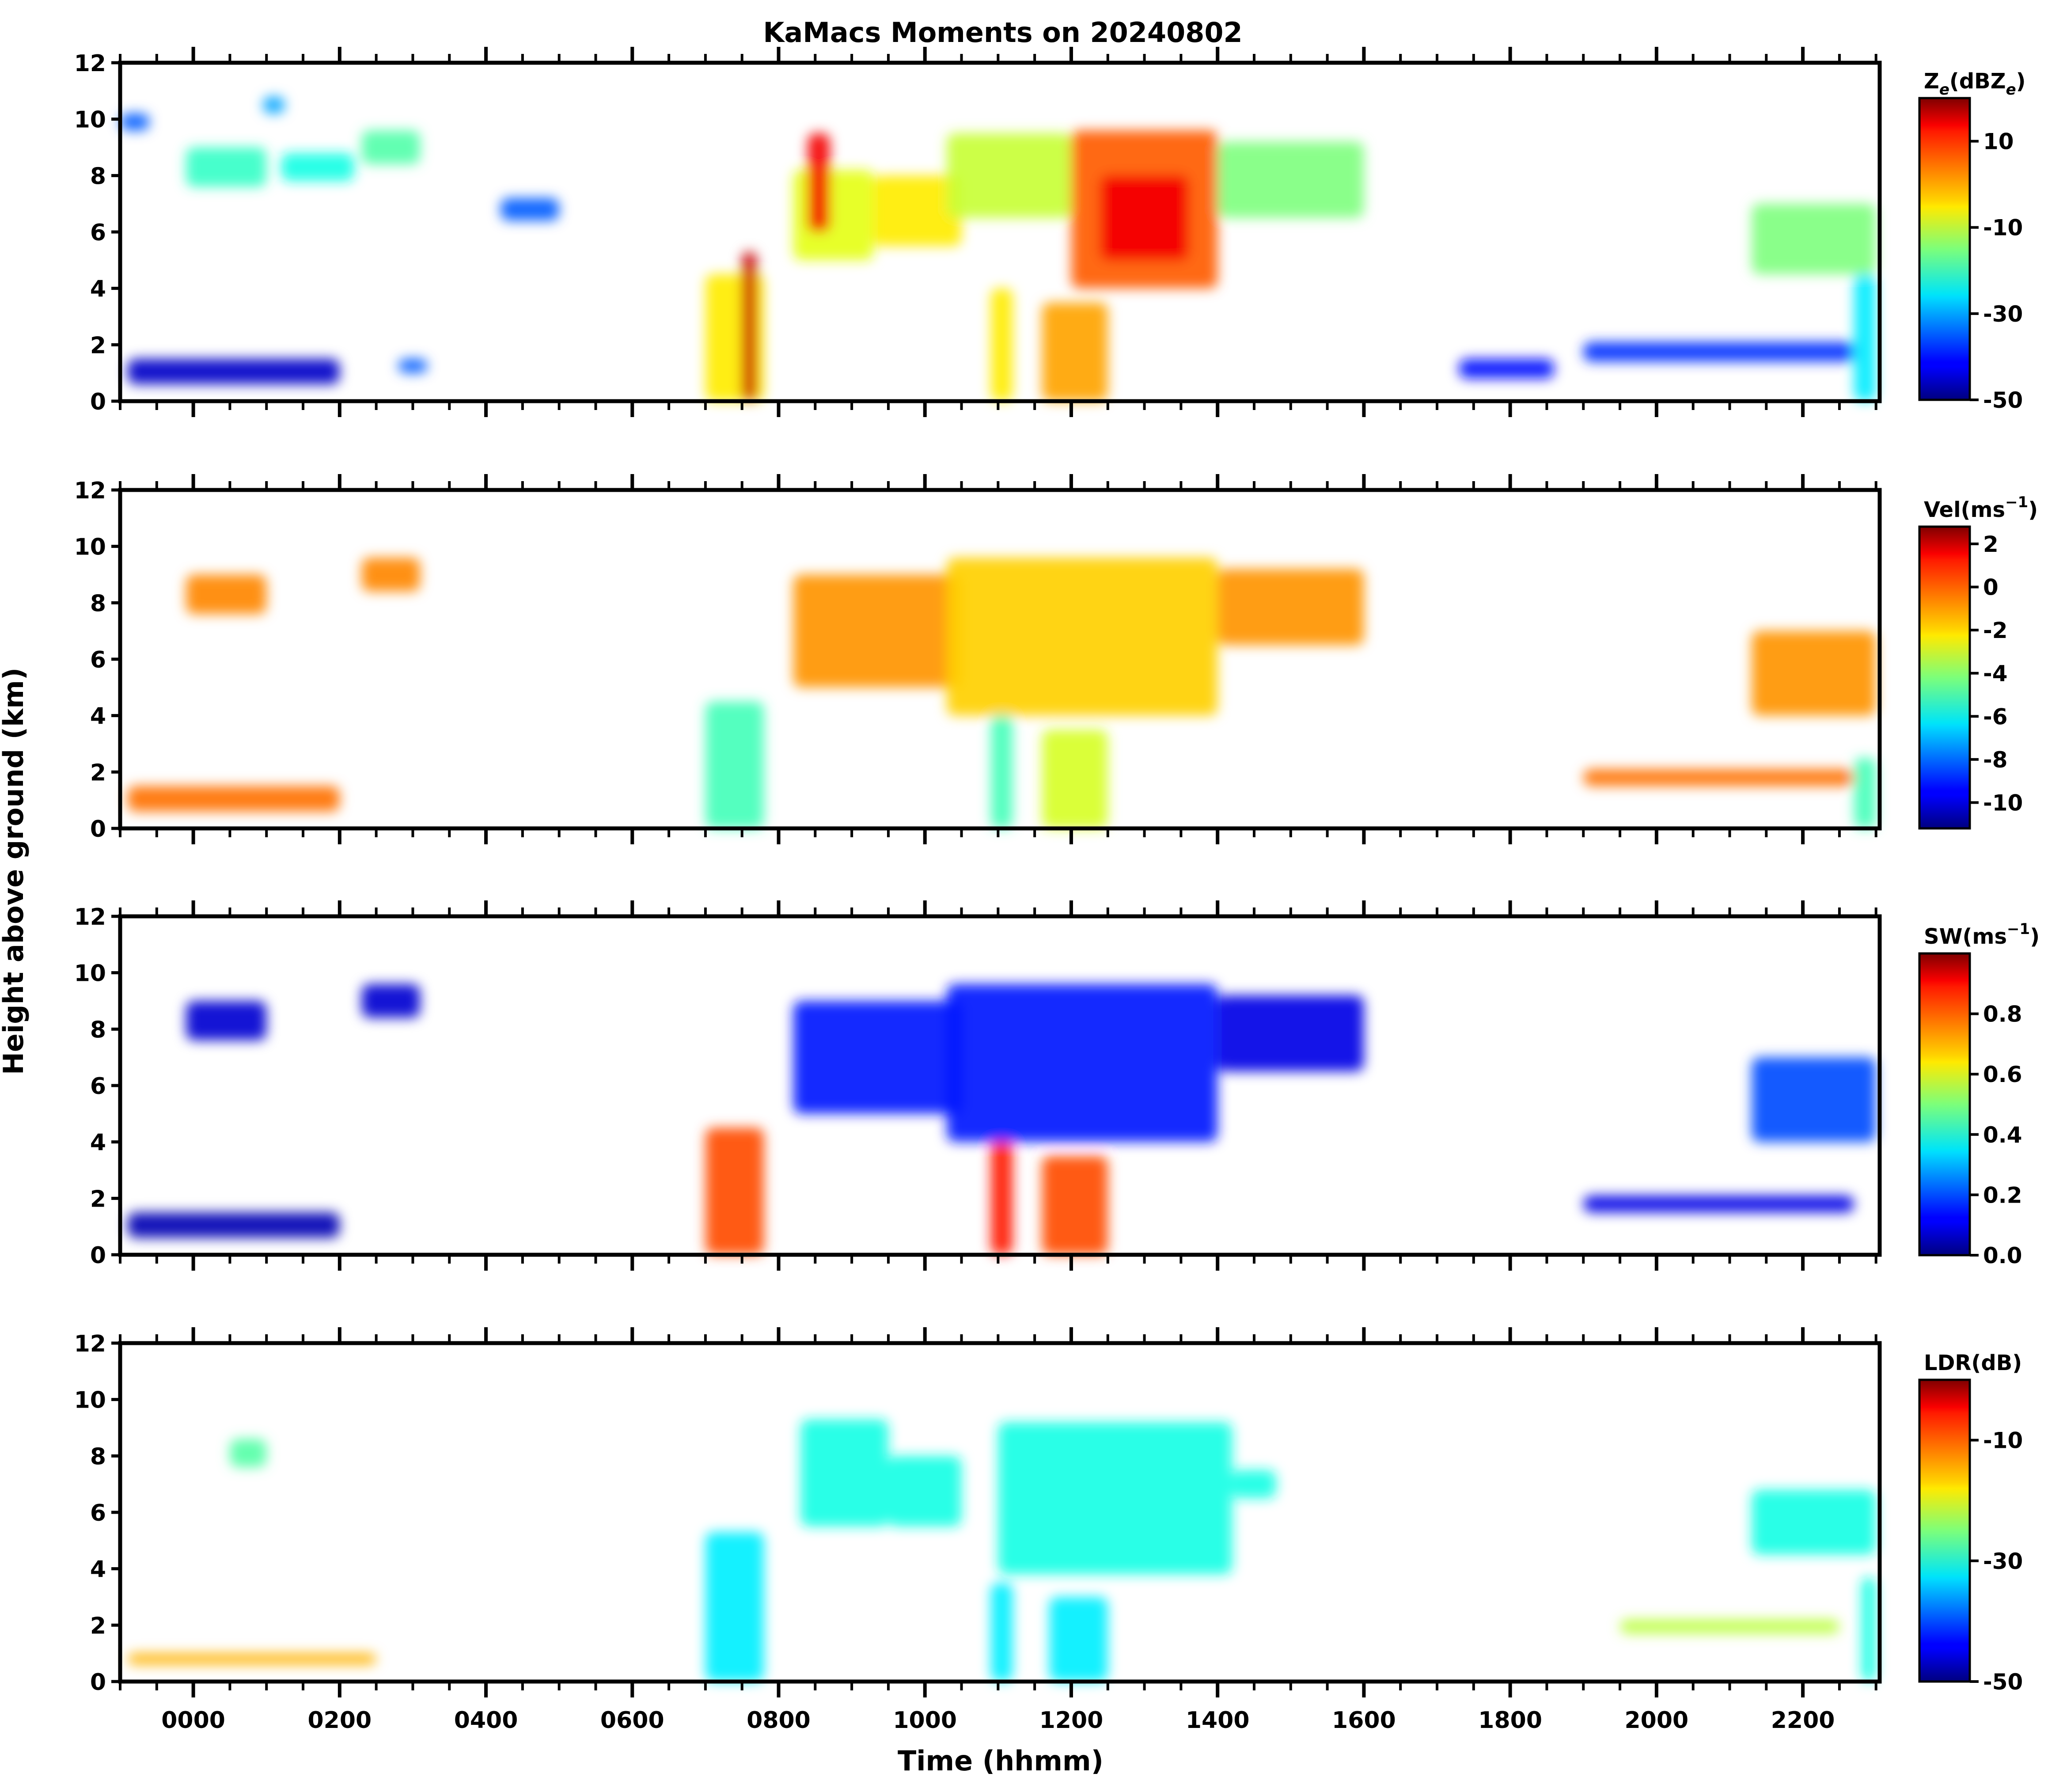 The width and height of the screenshot is (2063, 1792). I want to click on colorbar-tick-label: -2, so click(1995, 630).